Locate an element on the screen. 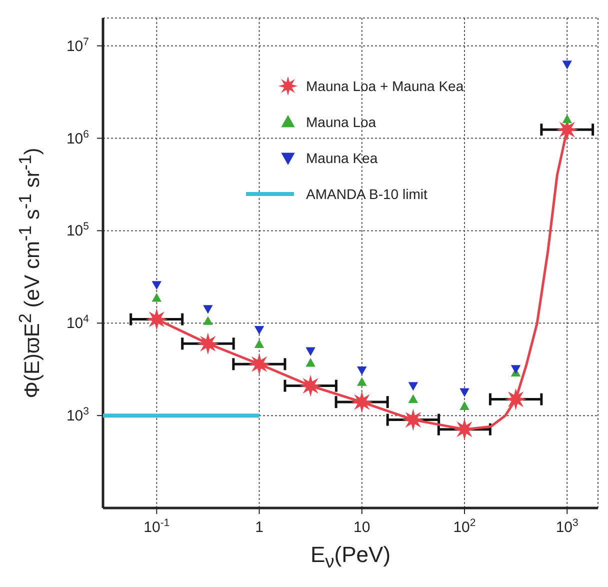 The width and height of the screenshot is (608, 587). y-tick-label: 10$^{4}$ is located at coordinates (78, 322).